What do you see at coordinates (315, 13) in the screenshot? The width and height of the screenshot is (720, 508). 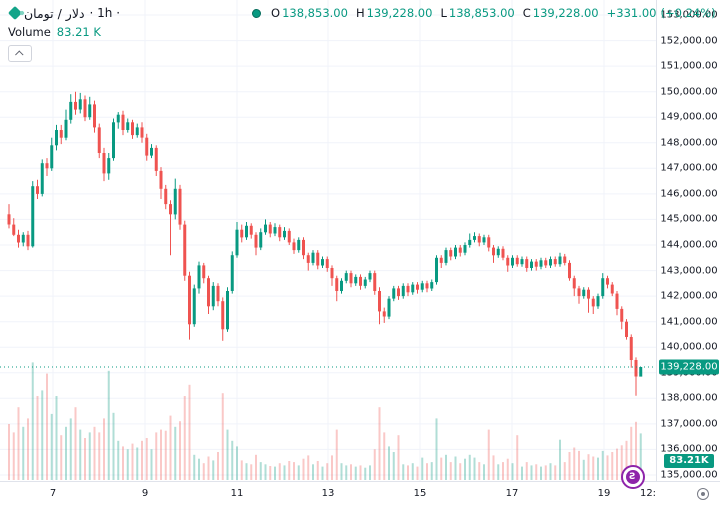 I see `open-value: 138,853.00` at bounding box center [315, 13].